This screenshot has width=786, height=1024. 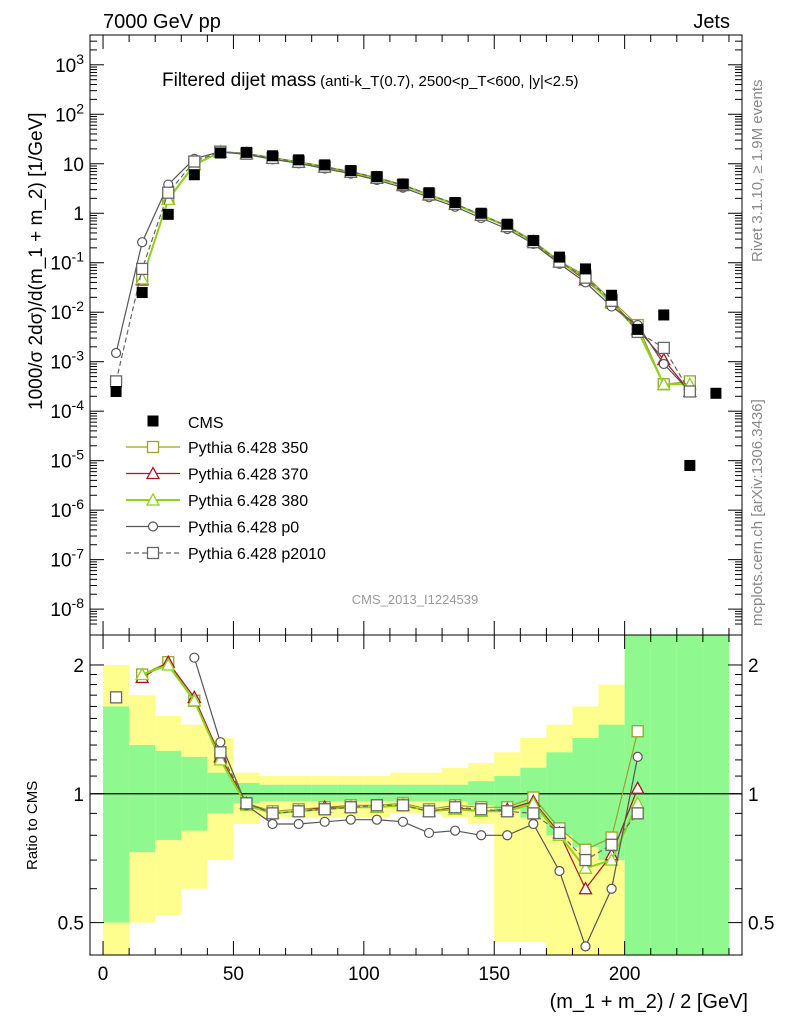 What do you see at coordinates (415, 599) in the screenshot?
I see `watermark-label: CMS_2013_I1224539` at bounding box center [415, 599].